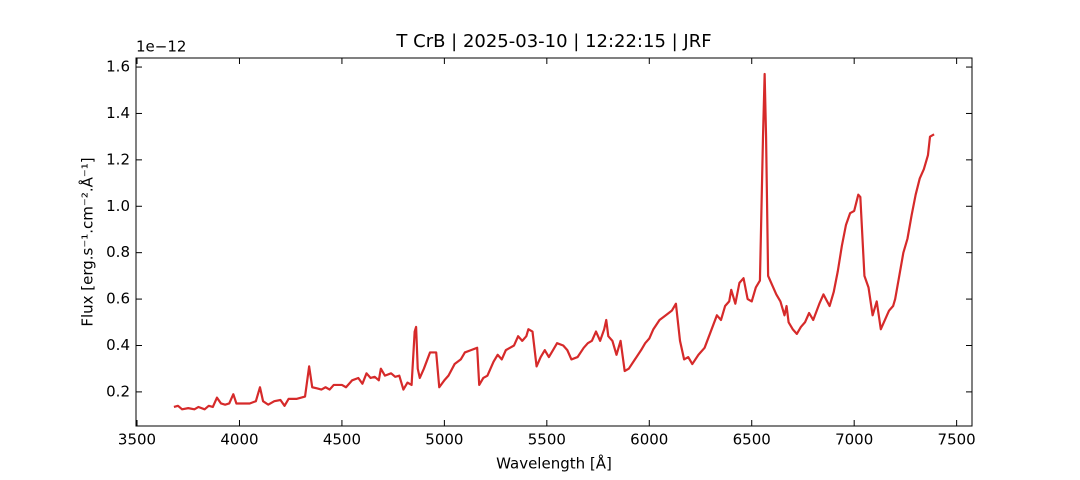  What do you see at coordinates (752, 440) in the screenshot?
I see `x-tick-label: 6500` at bounding box center [752, 440].